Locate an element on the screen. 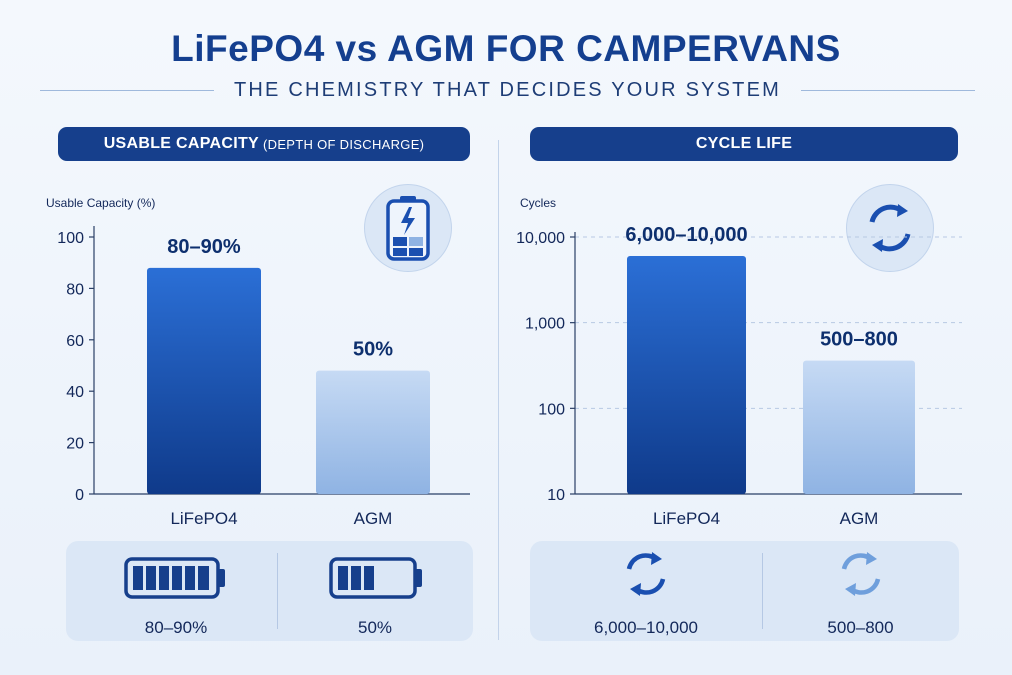 This screenshot has width=1012, height=675. capacity-summary-agm: 50% is located at coordinates (375, 591).